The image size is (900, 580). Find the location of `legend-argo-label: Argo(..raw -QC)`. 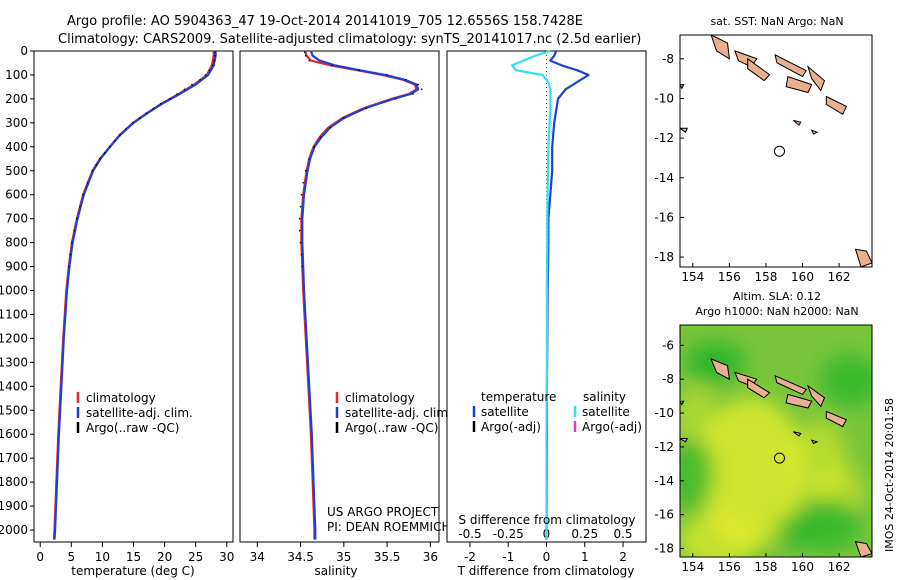

legend-argo-label: Argo(..raw -QC) is located at coordinates (391, 428).